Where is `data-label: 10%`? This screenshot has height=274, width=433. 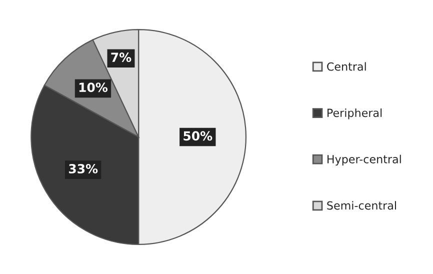 data-label: 10% is located at coordinates (93, 87).